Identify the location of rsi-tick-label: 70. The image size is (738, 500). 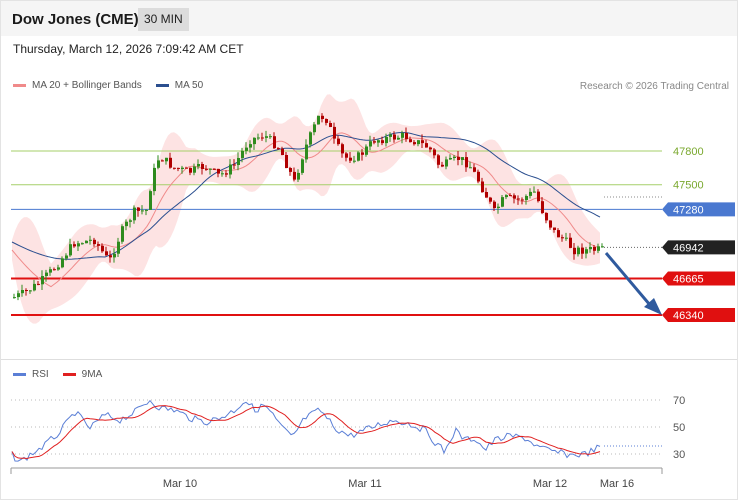
(679, 401).